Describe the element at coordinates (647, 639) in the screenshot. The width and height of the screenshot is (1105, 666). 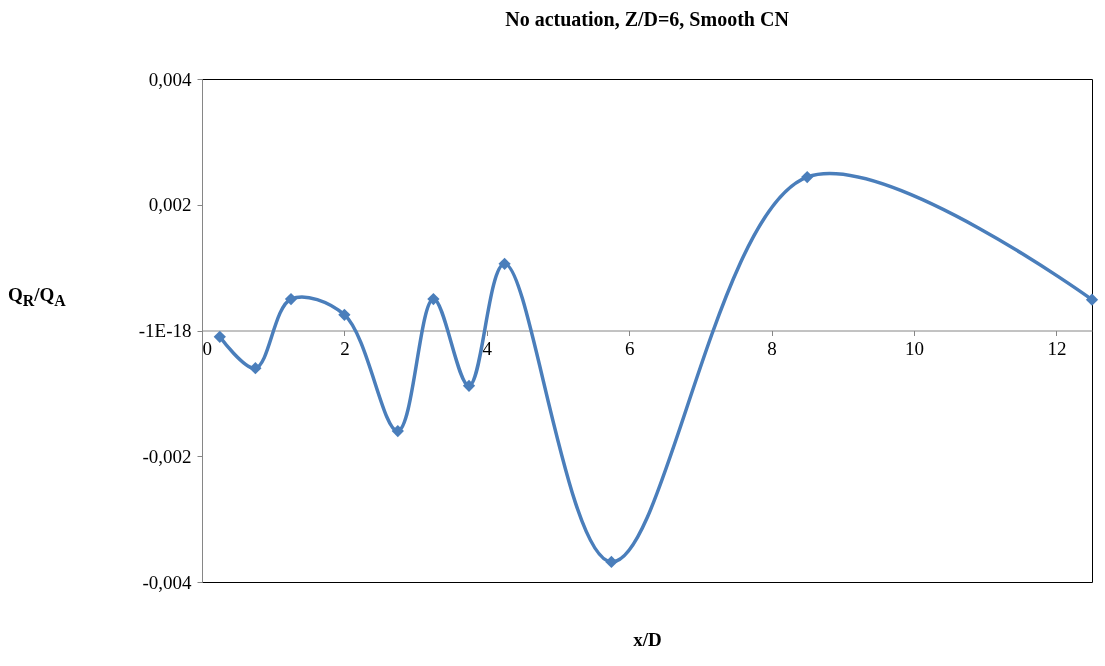
I see `x-axis-title: x/D` at that location.